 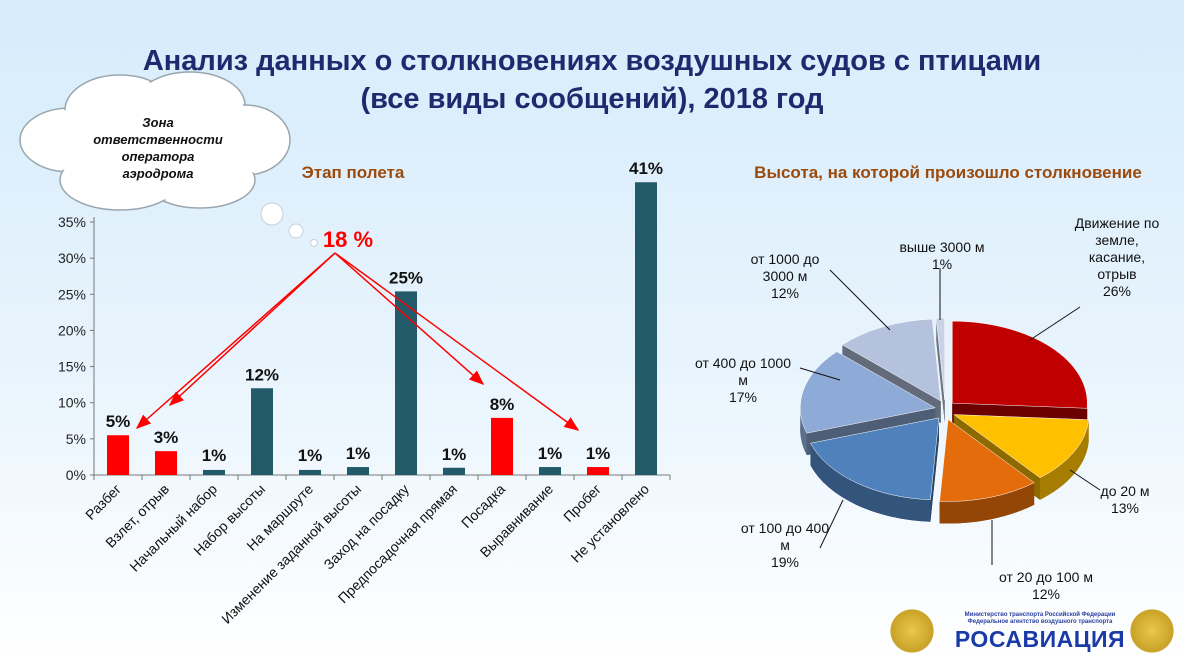 What do you see at coordinates (785, 562) in the screenshot?
I see `pie-label: 19%` at bounding box center [785, 562].